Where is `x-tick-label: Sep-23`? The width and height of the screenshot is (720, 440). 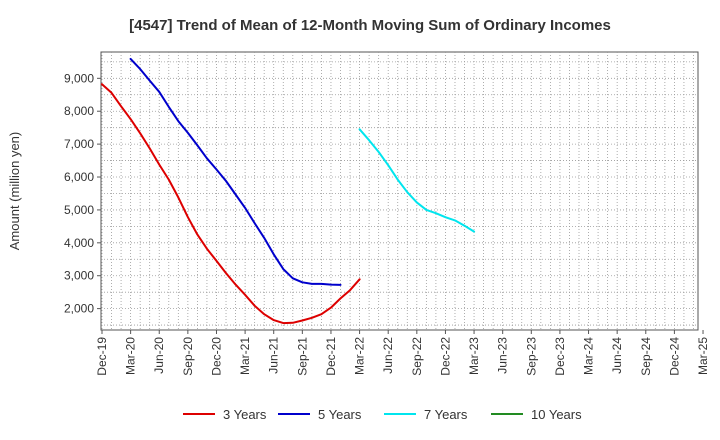 x-tick-label: Sep-23 is located at coordinates (531, 356).